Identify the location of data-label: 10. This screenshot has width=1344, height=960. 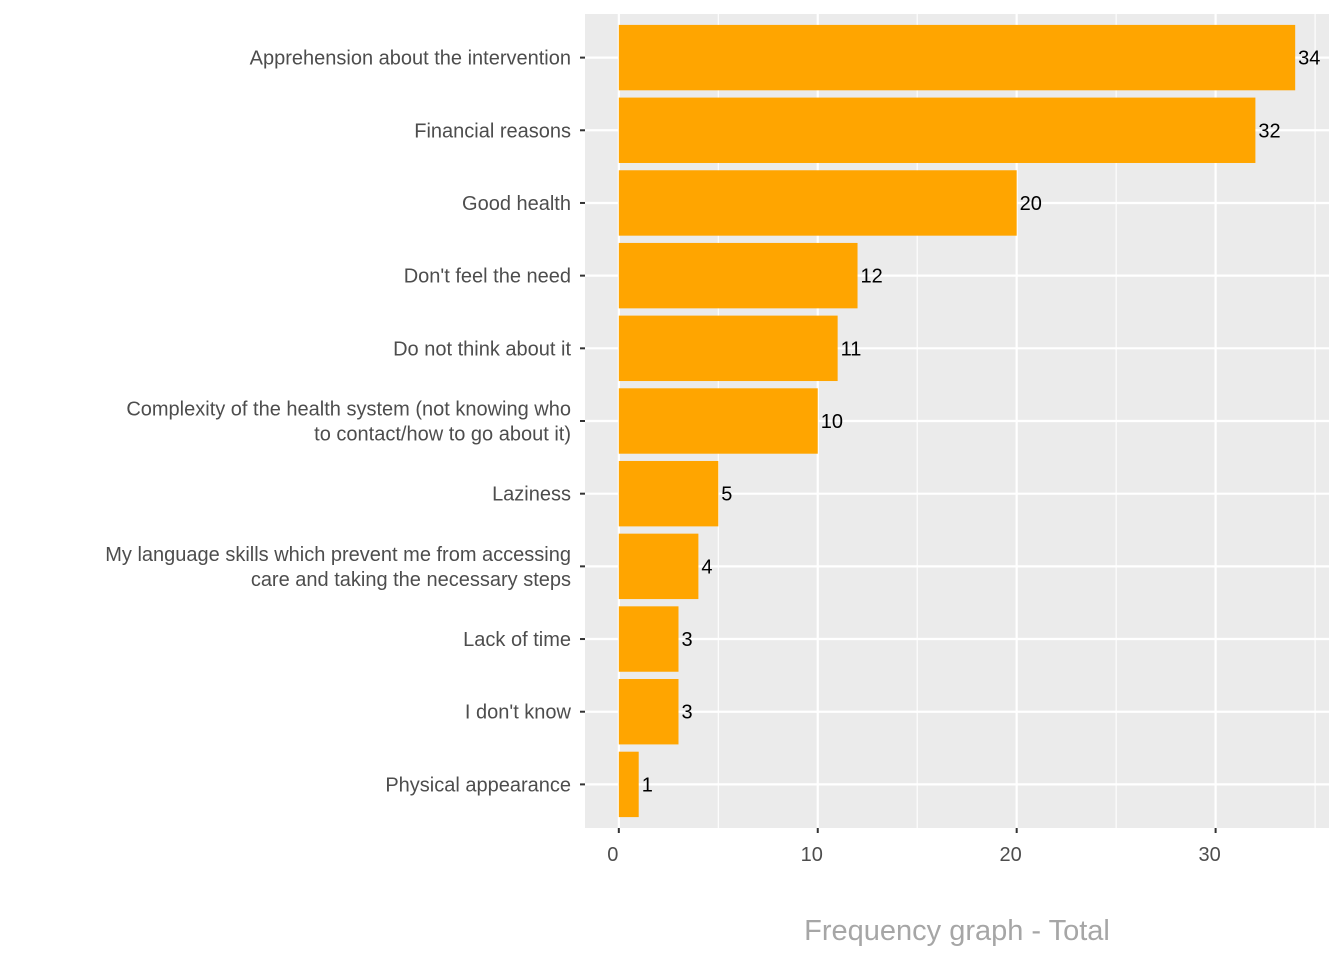
(832, 422).